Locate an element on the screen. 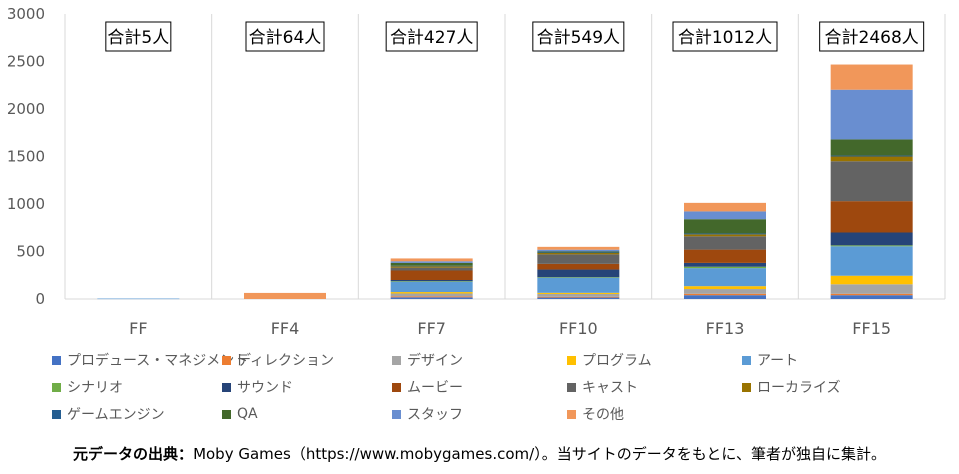 The image size is (959, 474). legend-item: アート is located at coordinates (827, 360).